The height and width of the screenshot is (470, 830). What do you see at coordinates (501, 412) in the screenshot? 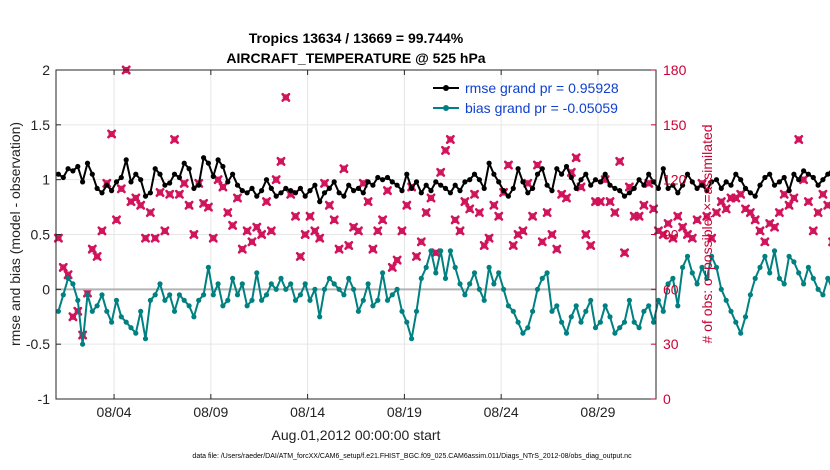
I see `x-tick-label: 08/24` at bounding box center [501, 412].